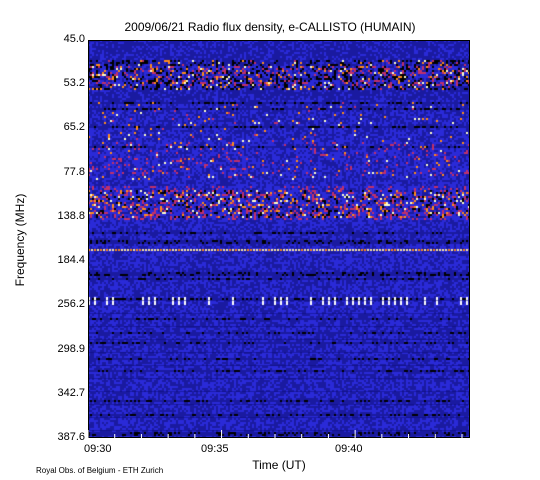  I want to click on y-tick-label: 184.4, so click(71, 260).